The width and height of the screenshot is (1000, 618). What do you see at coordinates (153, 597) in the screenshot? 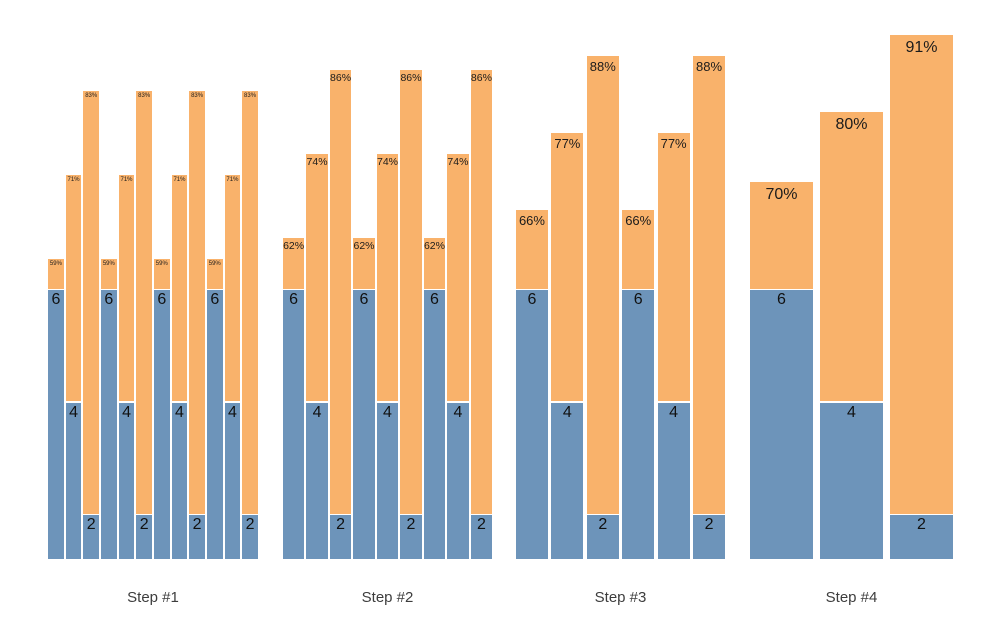
I see `group-label-step-1: Step #1` at bounding box center [153, 597].